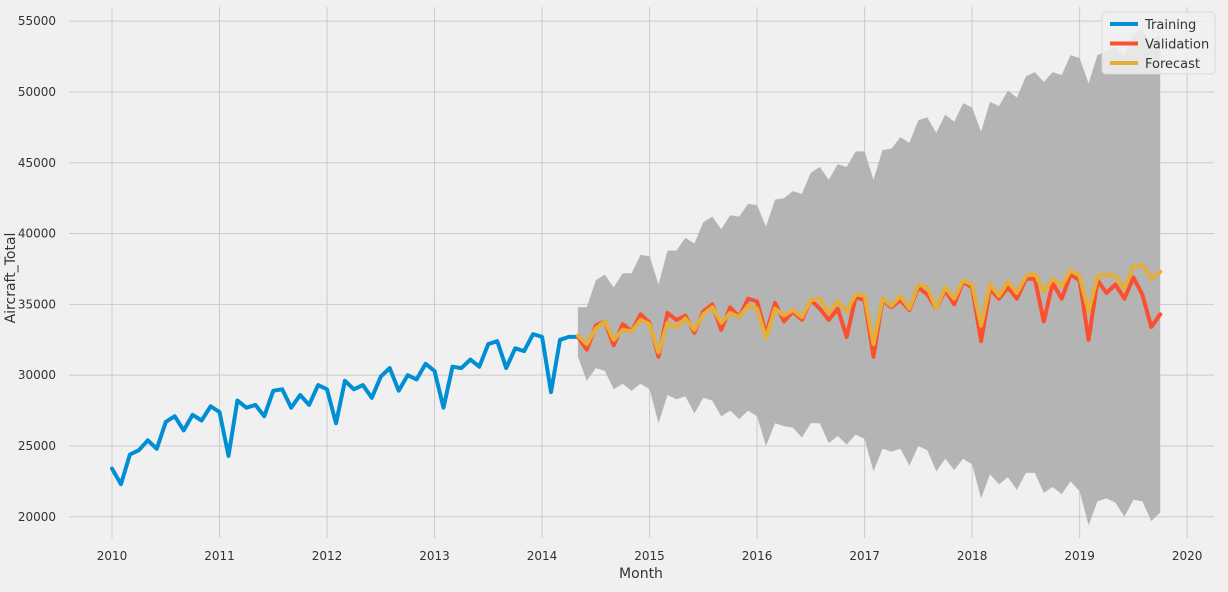 This screenshot has height=592, width=1228. Describe the element at coordinates (345, 409) in the screenshot. I see `series-line-training` at that location.